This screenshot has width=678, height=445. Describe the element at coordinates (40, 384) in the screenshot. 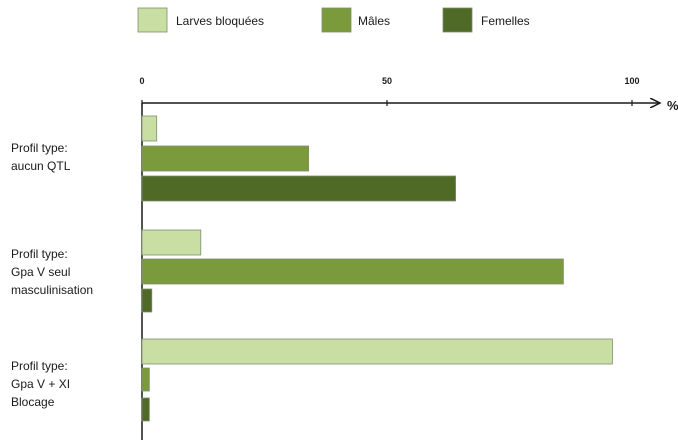

I see `category-label-2-1: Gpa V + XI` at that location.